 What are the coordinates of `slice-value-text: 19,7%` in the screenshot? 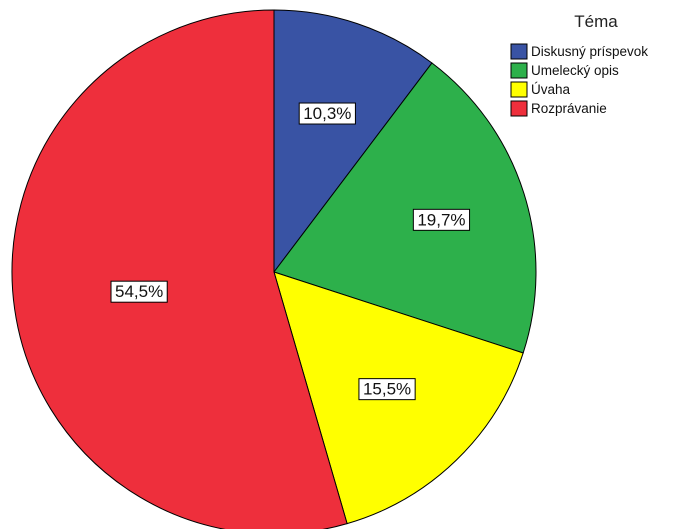 It's located at (441, 219).